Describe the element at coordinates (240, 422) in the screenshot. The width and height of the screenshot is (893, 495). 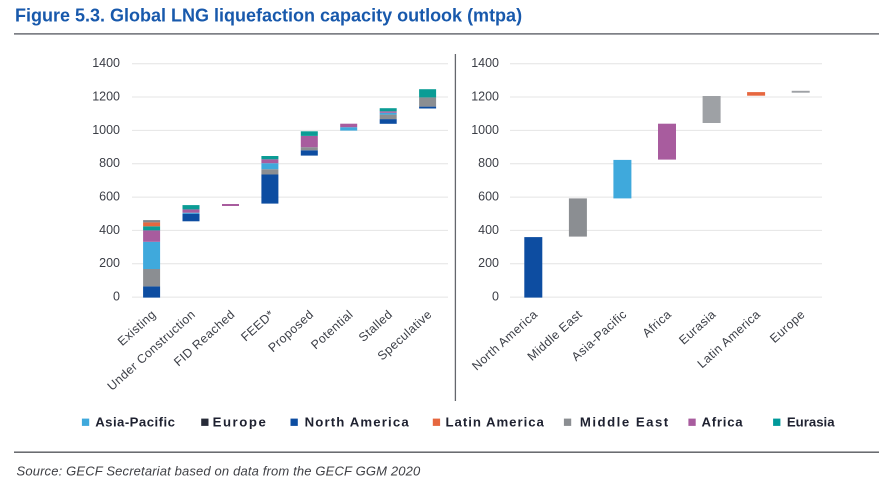
I see `svg-text: Europe` at that location.